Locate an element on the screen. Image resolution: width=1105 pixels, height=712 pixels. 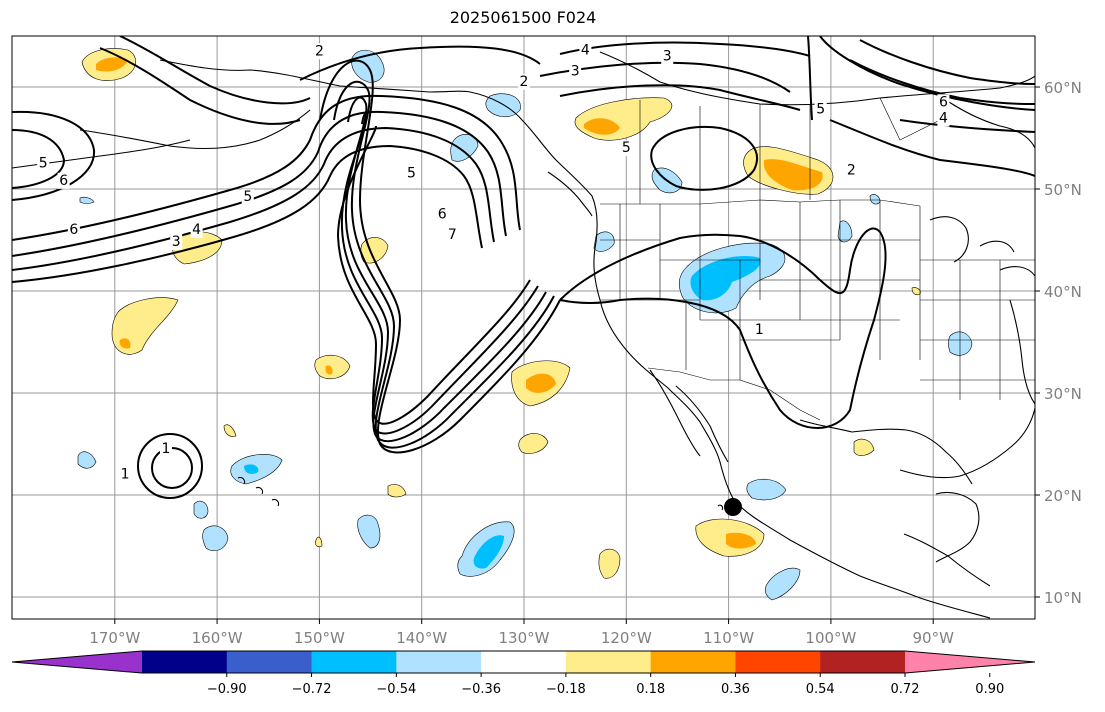
vancouver-island is located at coordinates (570, 194).